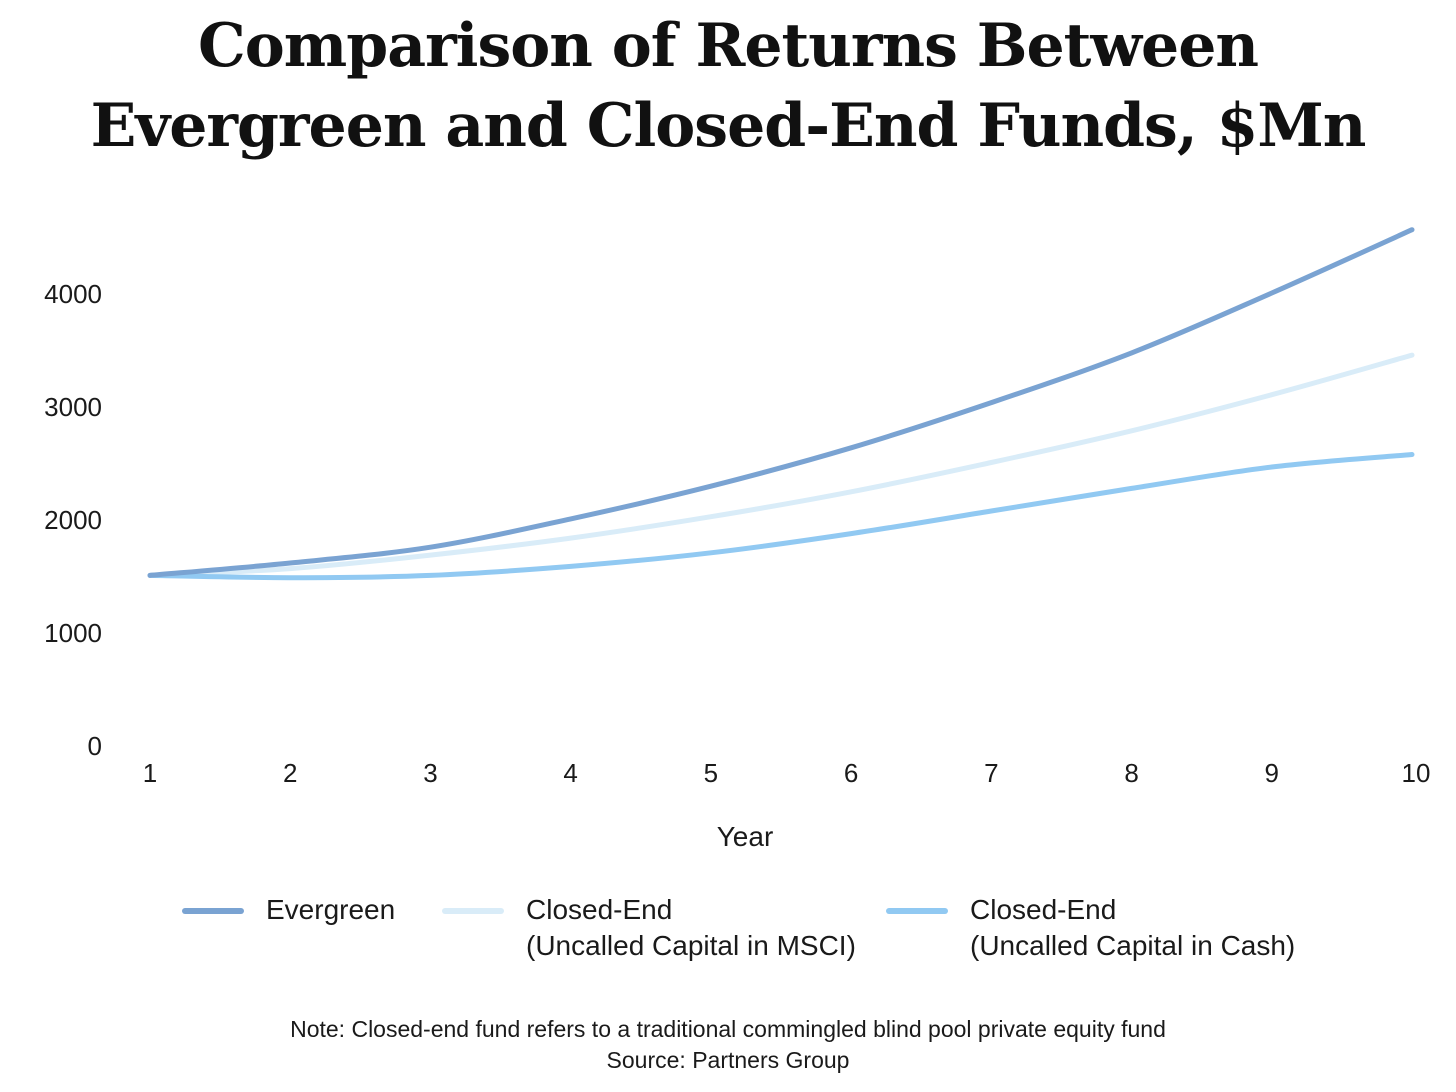 This screenshot has width=1456, height=1092. Describe the element at coordinates (745, 836) in the screenshot. I see `x-axis-label: Year` at that location.